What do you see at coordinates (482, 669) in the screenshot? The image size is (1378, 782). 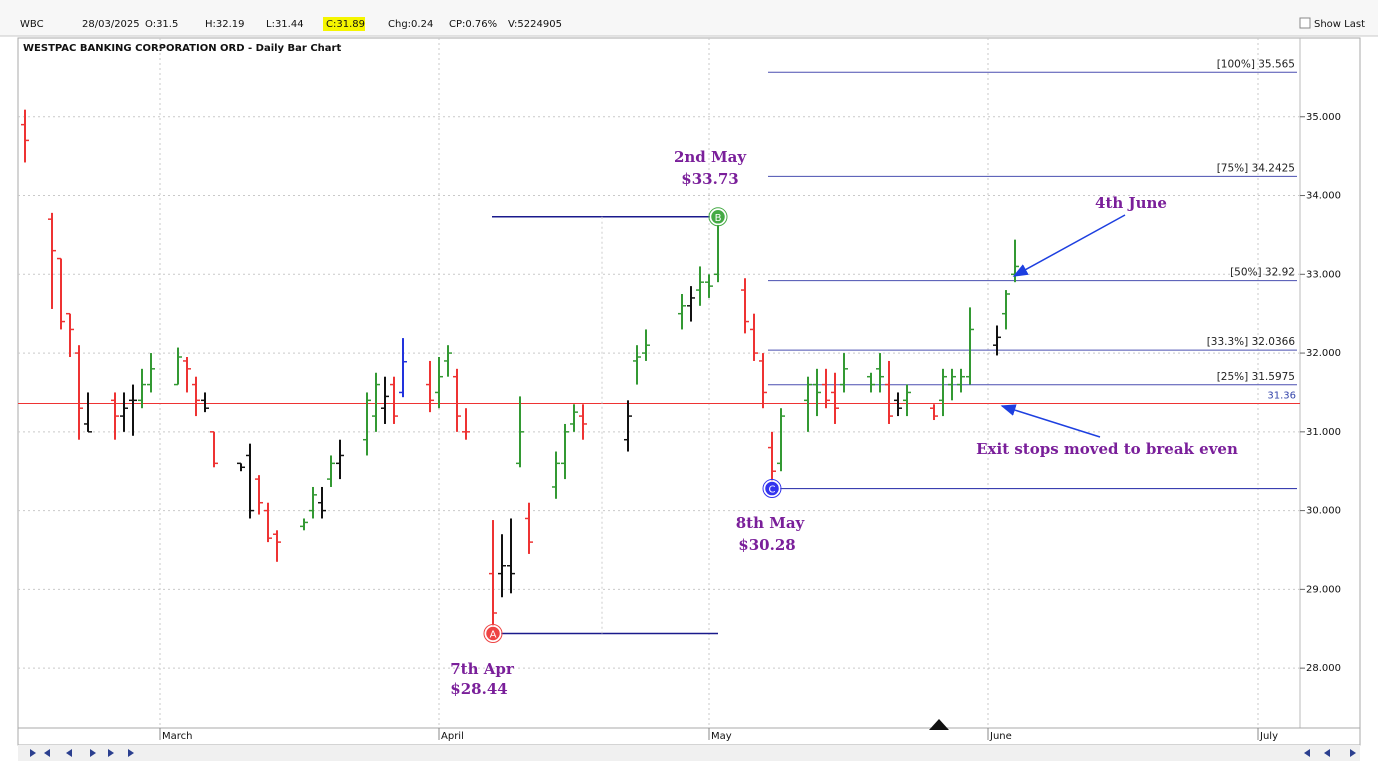 I see `annotation: 7th Apr` at bounding box center [482, 669].